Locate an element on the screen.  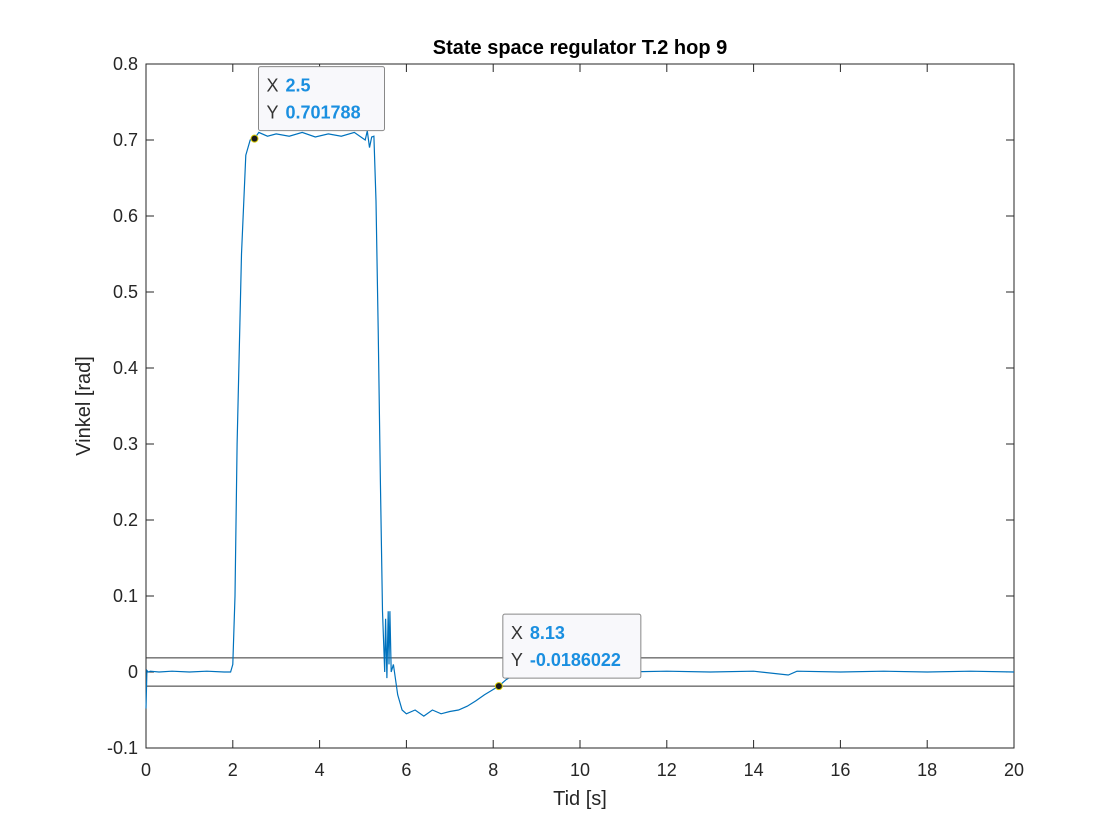
x-tick-label: 10 is located at coordinates (580, 770).